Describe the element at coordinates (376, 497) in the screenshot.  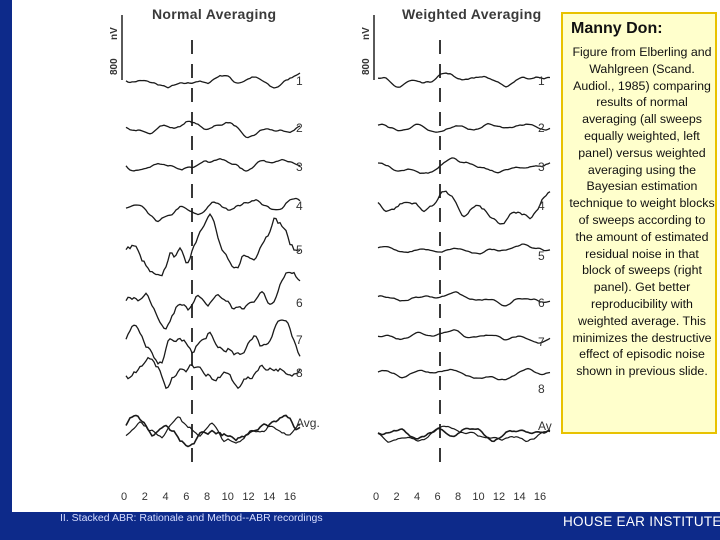
I see `right-x-tick-label: 0` at that location.